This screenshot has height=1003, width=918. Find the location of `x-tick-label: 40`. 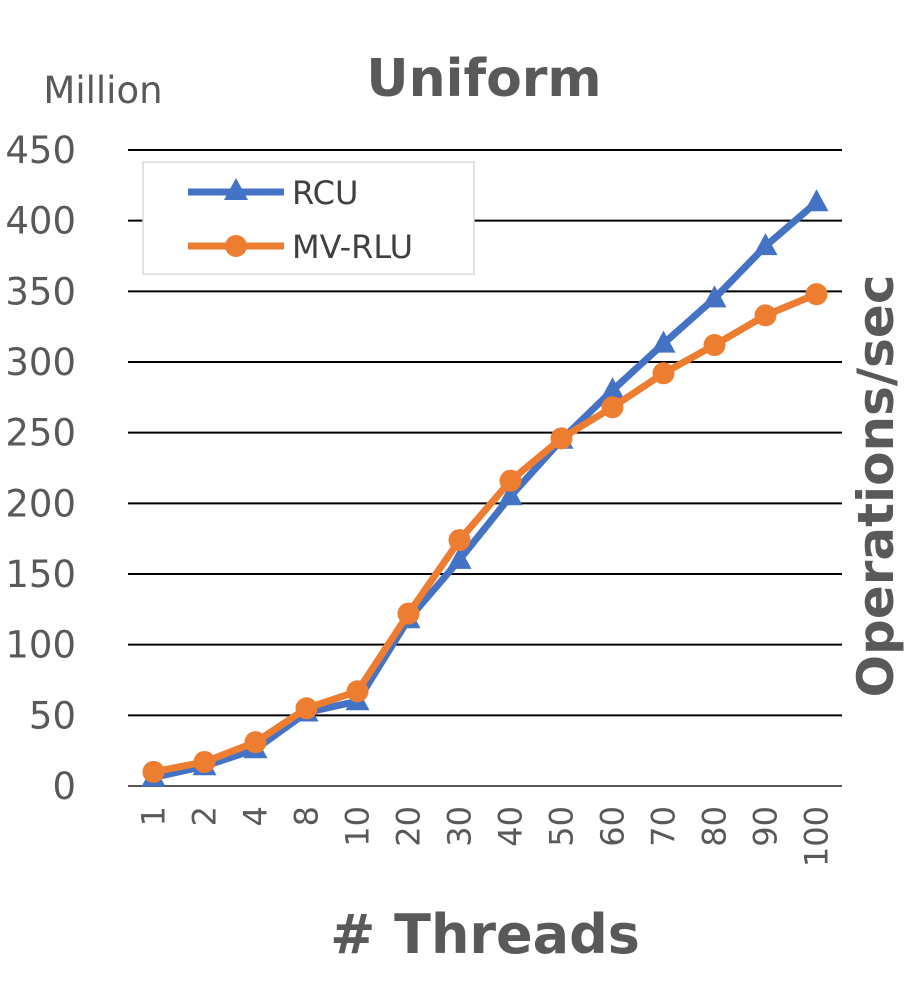

x-tick-label: 40 is located at coordinates (511, 826).